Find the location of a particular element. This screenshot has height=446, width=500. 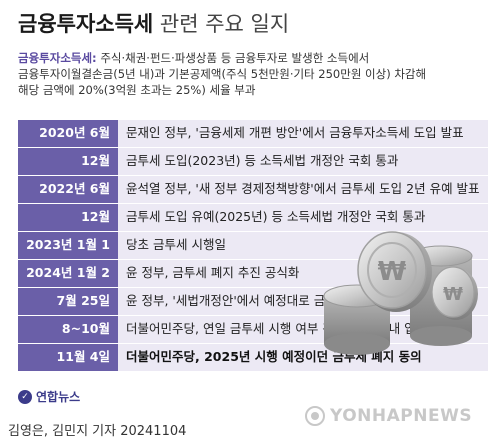

timeline-date: 2020년 6월 is located at coordinates (68, 133).